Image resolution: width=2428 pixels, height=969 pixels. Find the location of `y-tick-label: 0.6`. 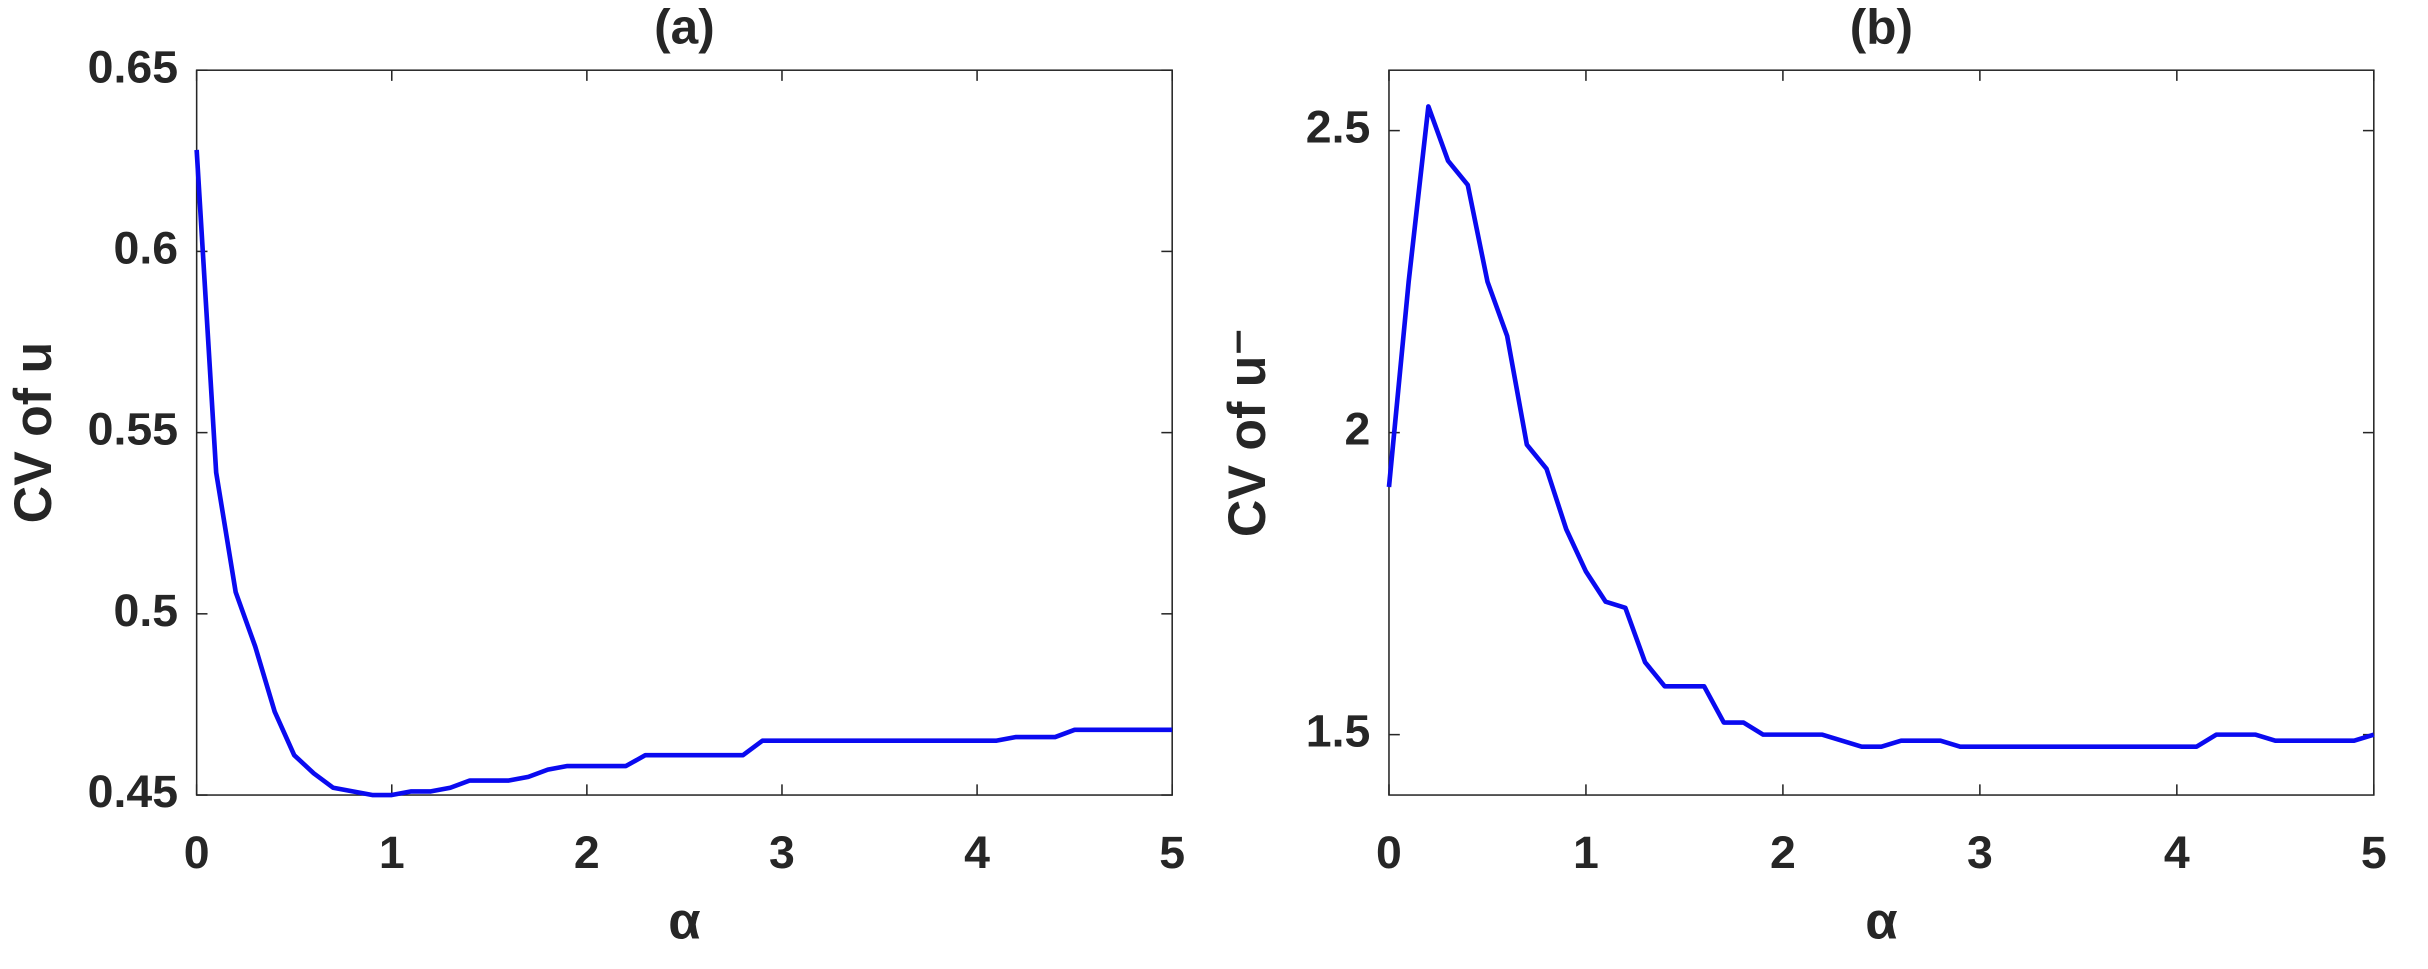

y-tick-label: 0.6 is located at coordinates (145, 248).